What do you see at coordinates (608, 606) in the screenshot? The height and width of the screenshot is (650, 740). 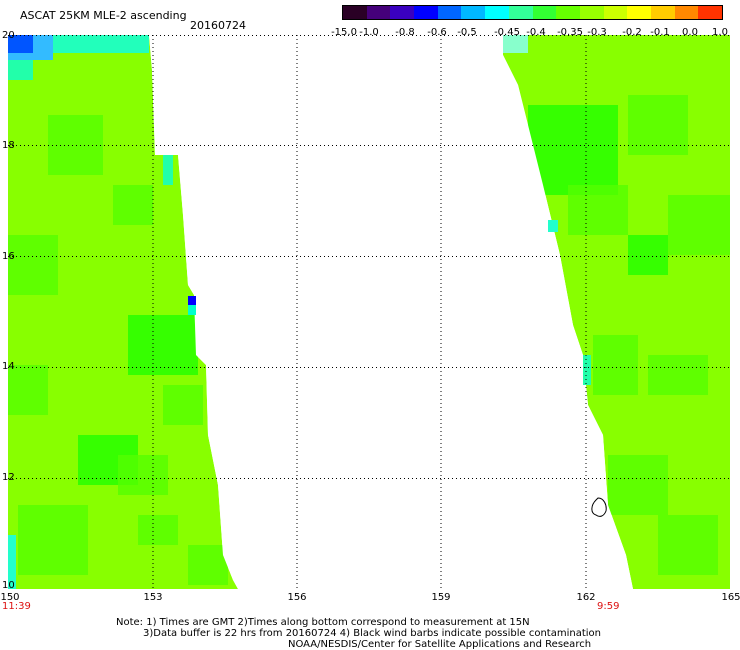 I see `pass-time-east: 9:59` at bounding box center [608, 606].